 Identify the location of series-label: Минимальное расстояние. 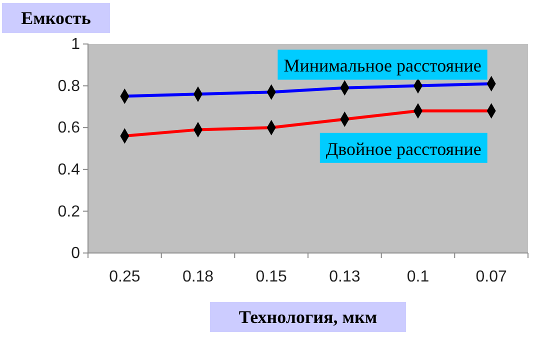
(383, 66).